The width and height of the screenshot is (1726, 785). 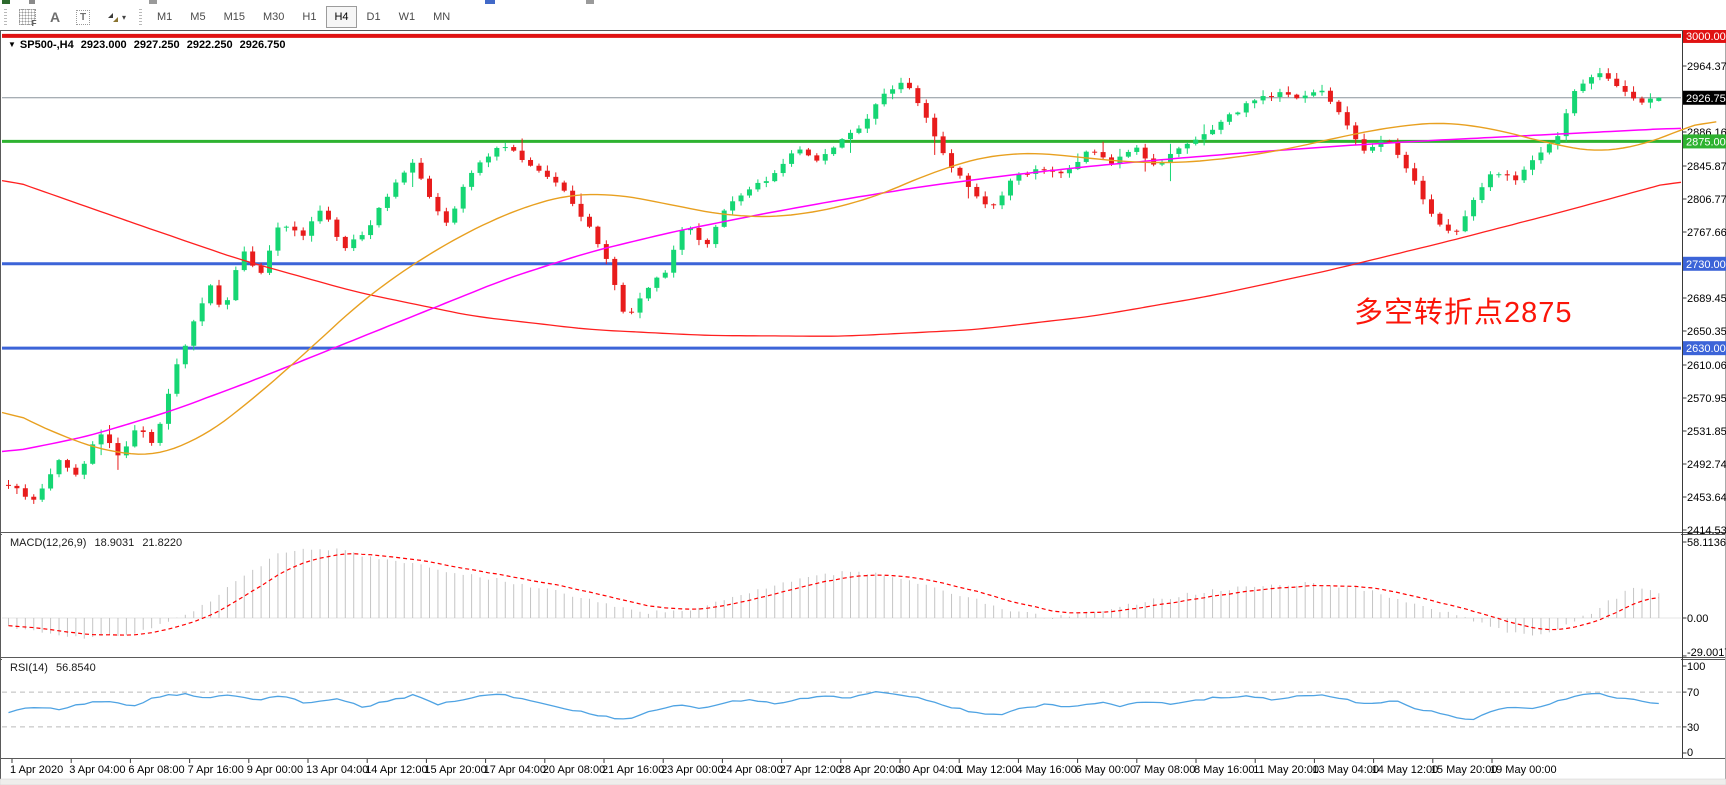 What do you see at coordinates (112, 17) in the screenshot?
I see `arrows-icon` at bounding box center [112, 17].